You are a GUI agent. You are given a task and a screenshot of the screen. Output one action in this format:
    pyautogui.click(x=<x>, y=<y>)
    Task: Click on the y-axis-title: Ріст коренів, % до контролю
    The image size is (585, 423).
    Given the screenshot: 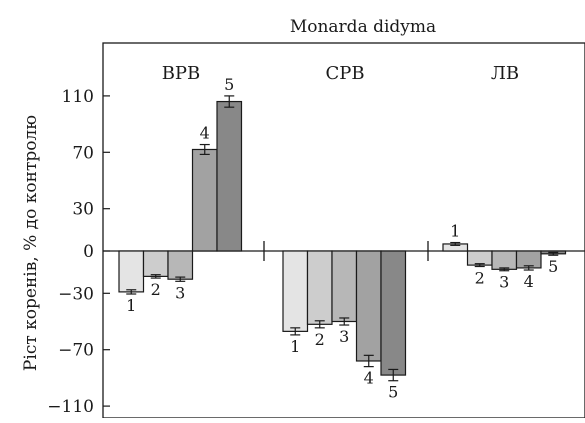 What is the action you would take?
    pyautogui.click(x=31, y=243)
    